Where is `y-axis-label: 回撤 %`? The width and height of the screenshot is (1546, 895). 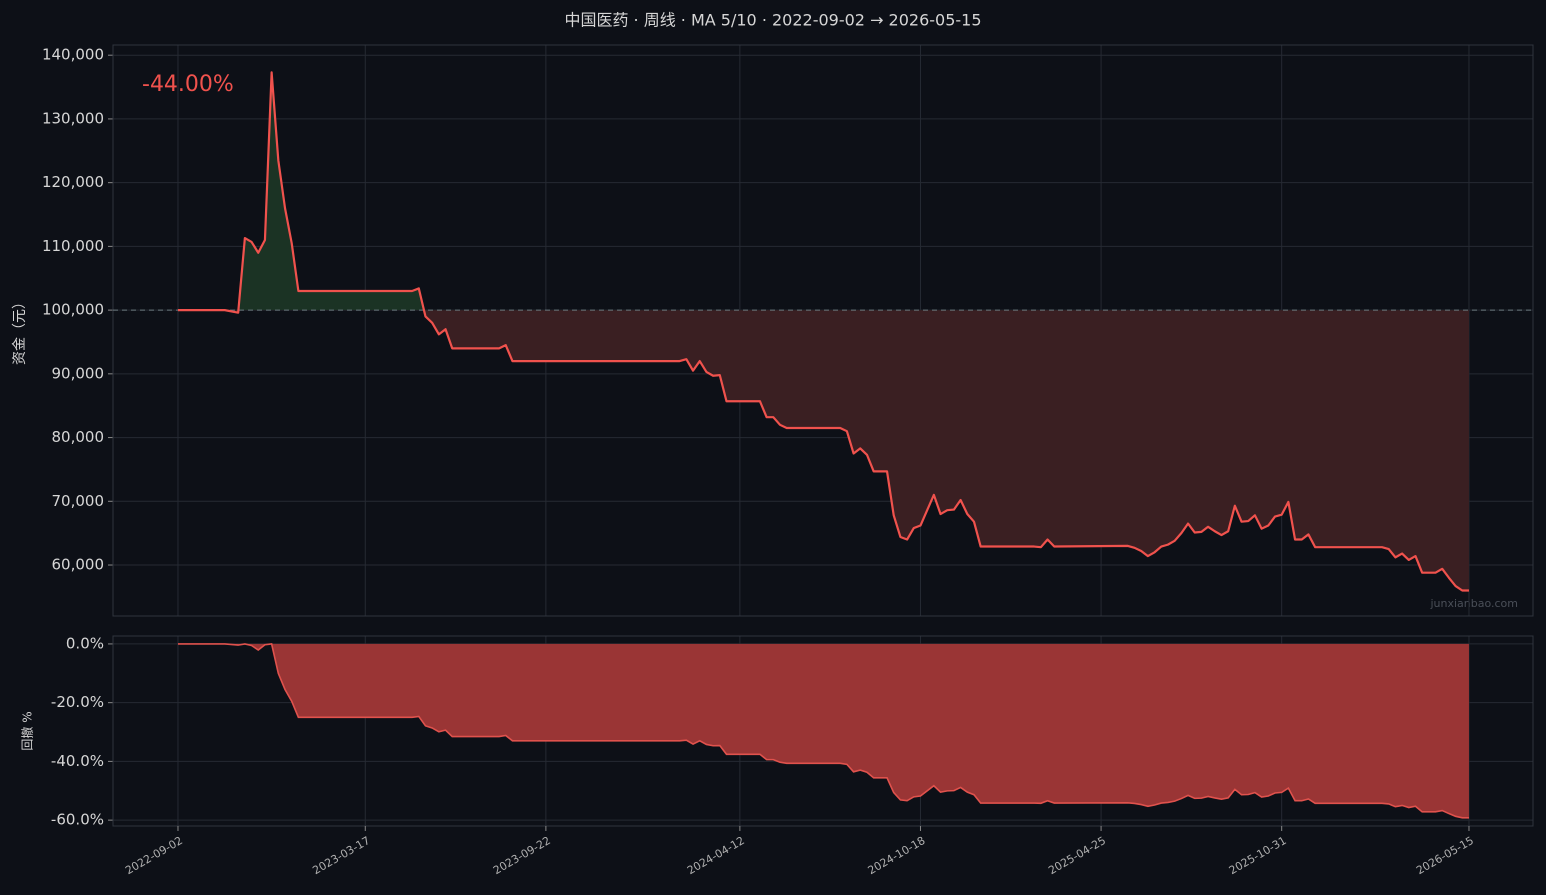 y-axis-label: 回撤 % is located at coordinates (27, 730).